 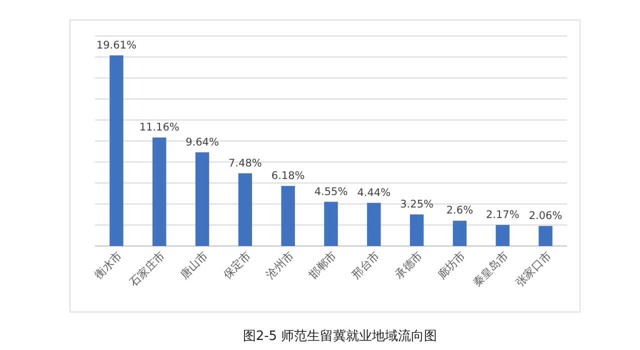 What do you see at coordinates (331, 192) in the screenshot?
I see `data-label: 4.55%` at bounding box center [331, 192].